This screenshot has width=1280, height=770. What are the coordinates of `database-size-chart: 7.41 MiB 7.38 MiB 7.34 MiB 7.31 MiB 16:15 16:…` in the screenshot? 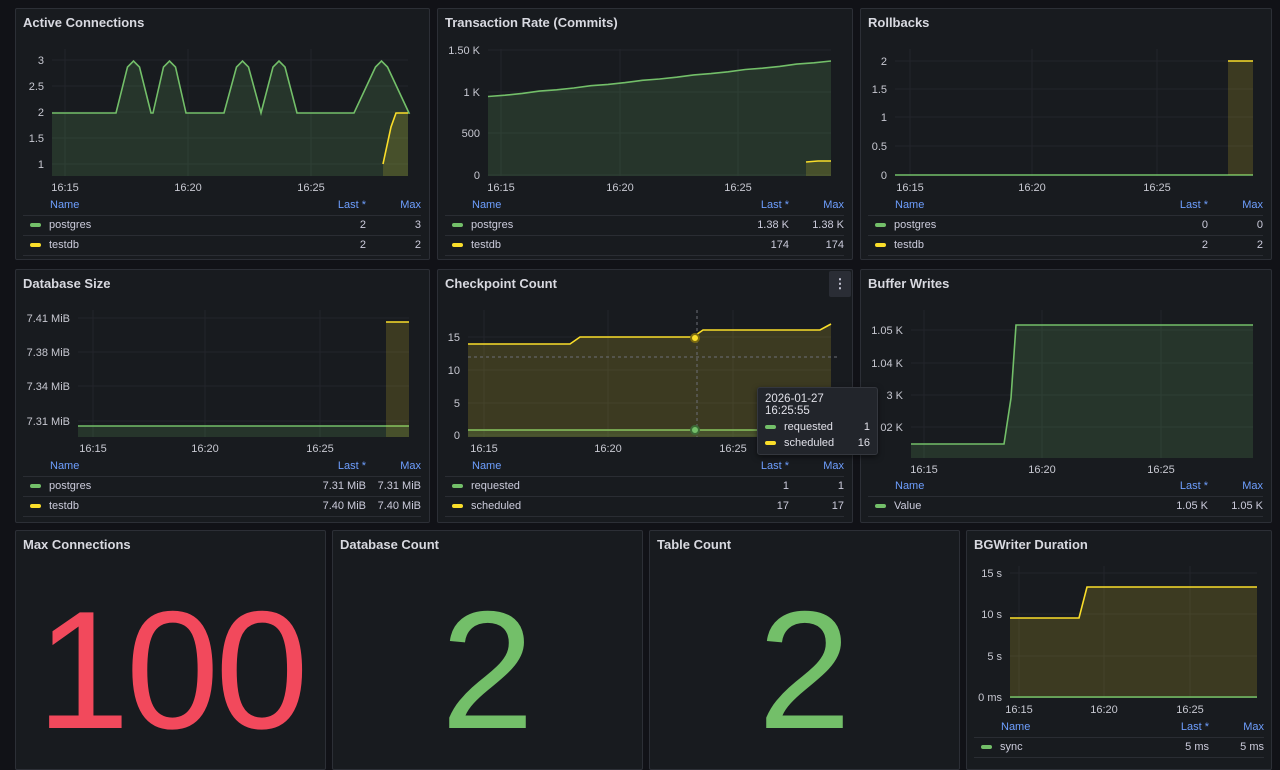 It's located at (223, 363).